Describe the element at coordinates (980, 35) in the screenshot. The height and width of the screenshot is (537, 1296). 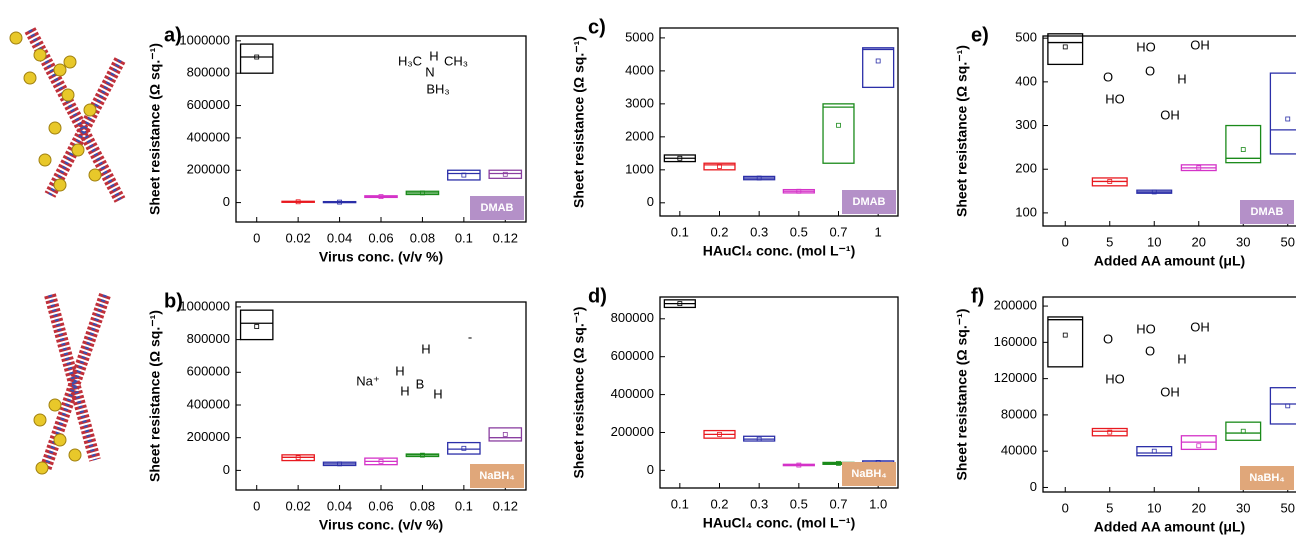
I see `panel-label: e)` at that location.